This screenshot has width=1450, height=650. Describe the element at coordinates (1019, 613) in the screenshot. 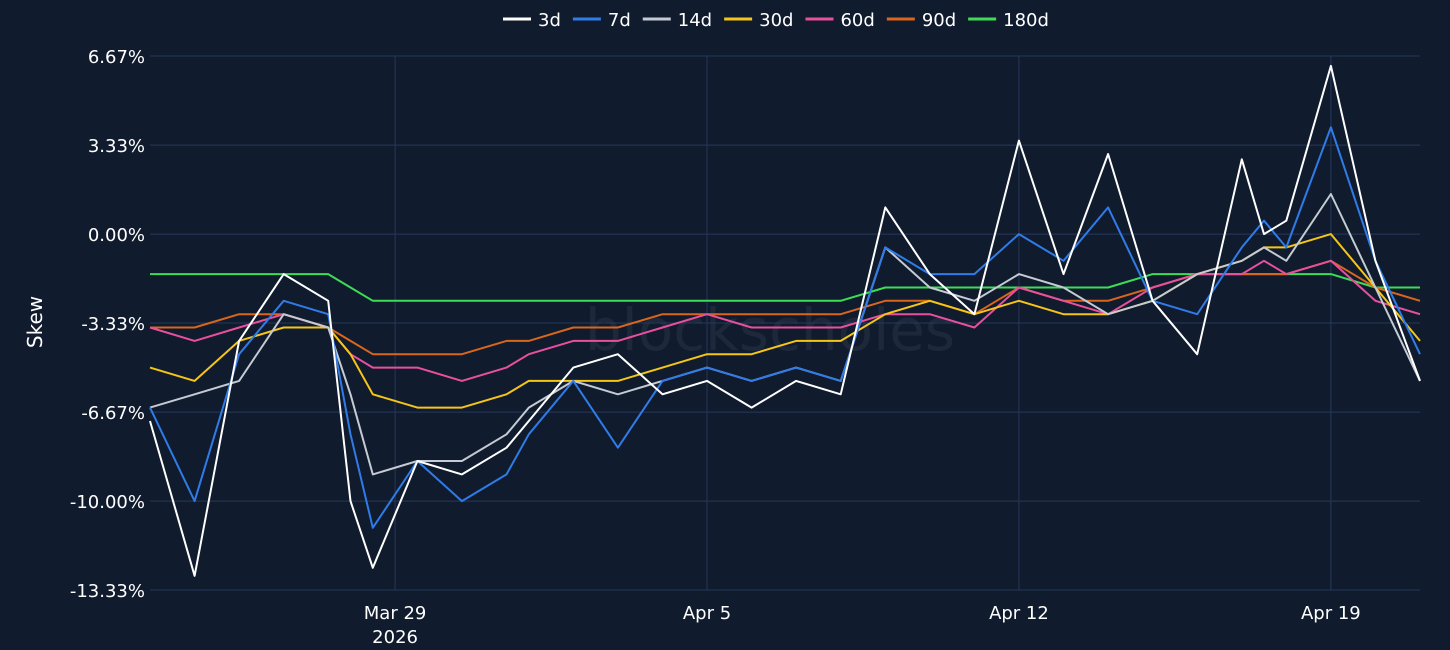

I see `x-tick-label: Apr 12` at that location.